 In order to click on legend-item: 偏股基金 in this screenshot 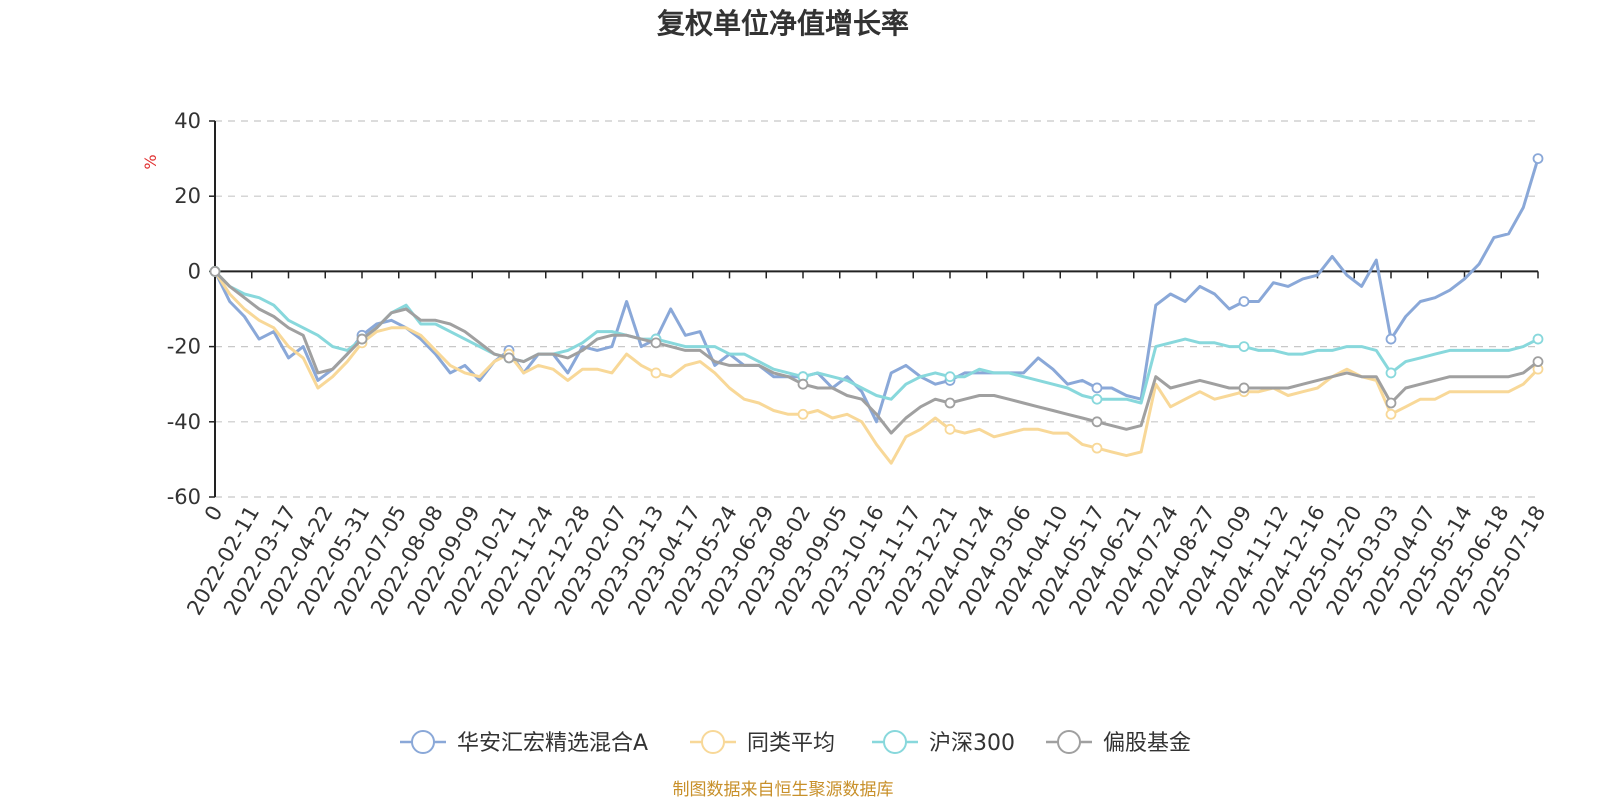, I will do `click(1118, 743)`.